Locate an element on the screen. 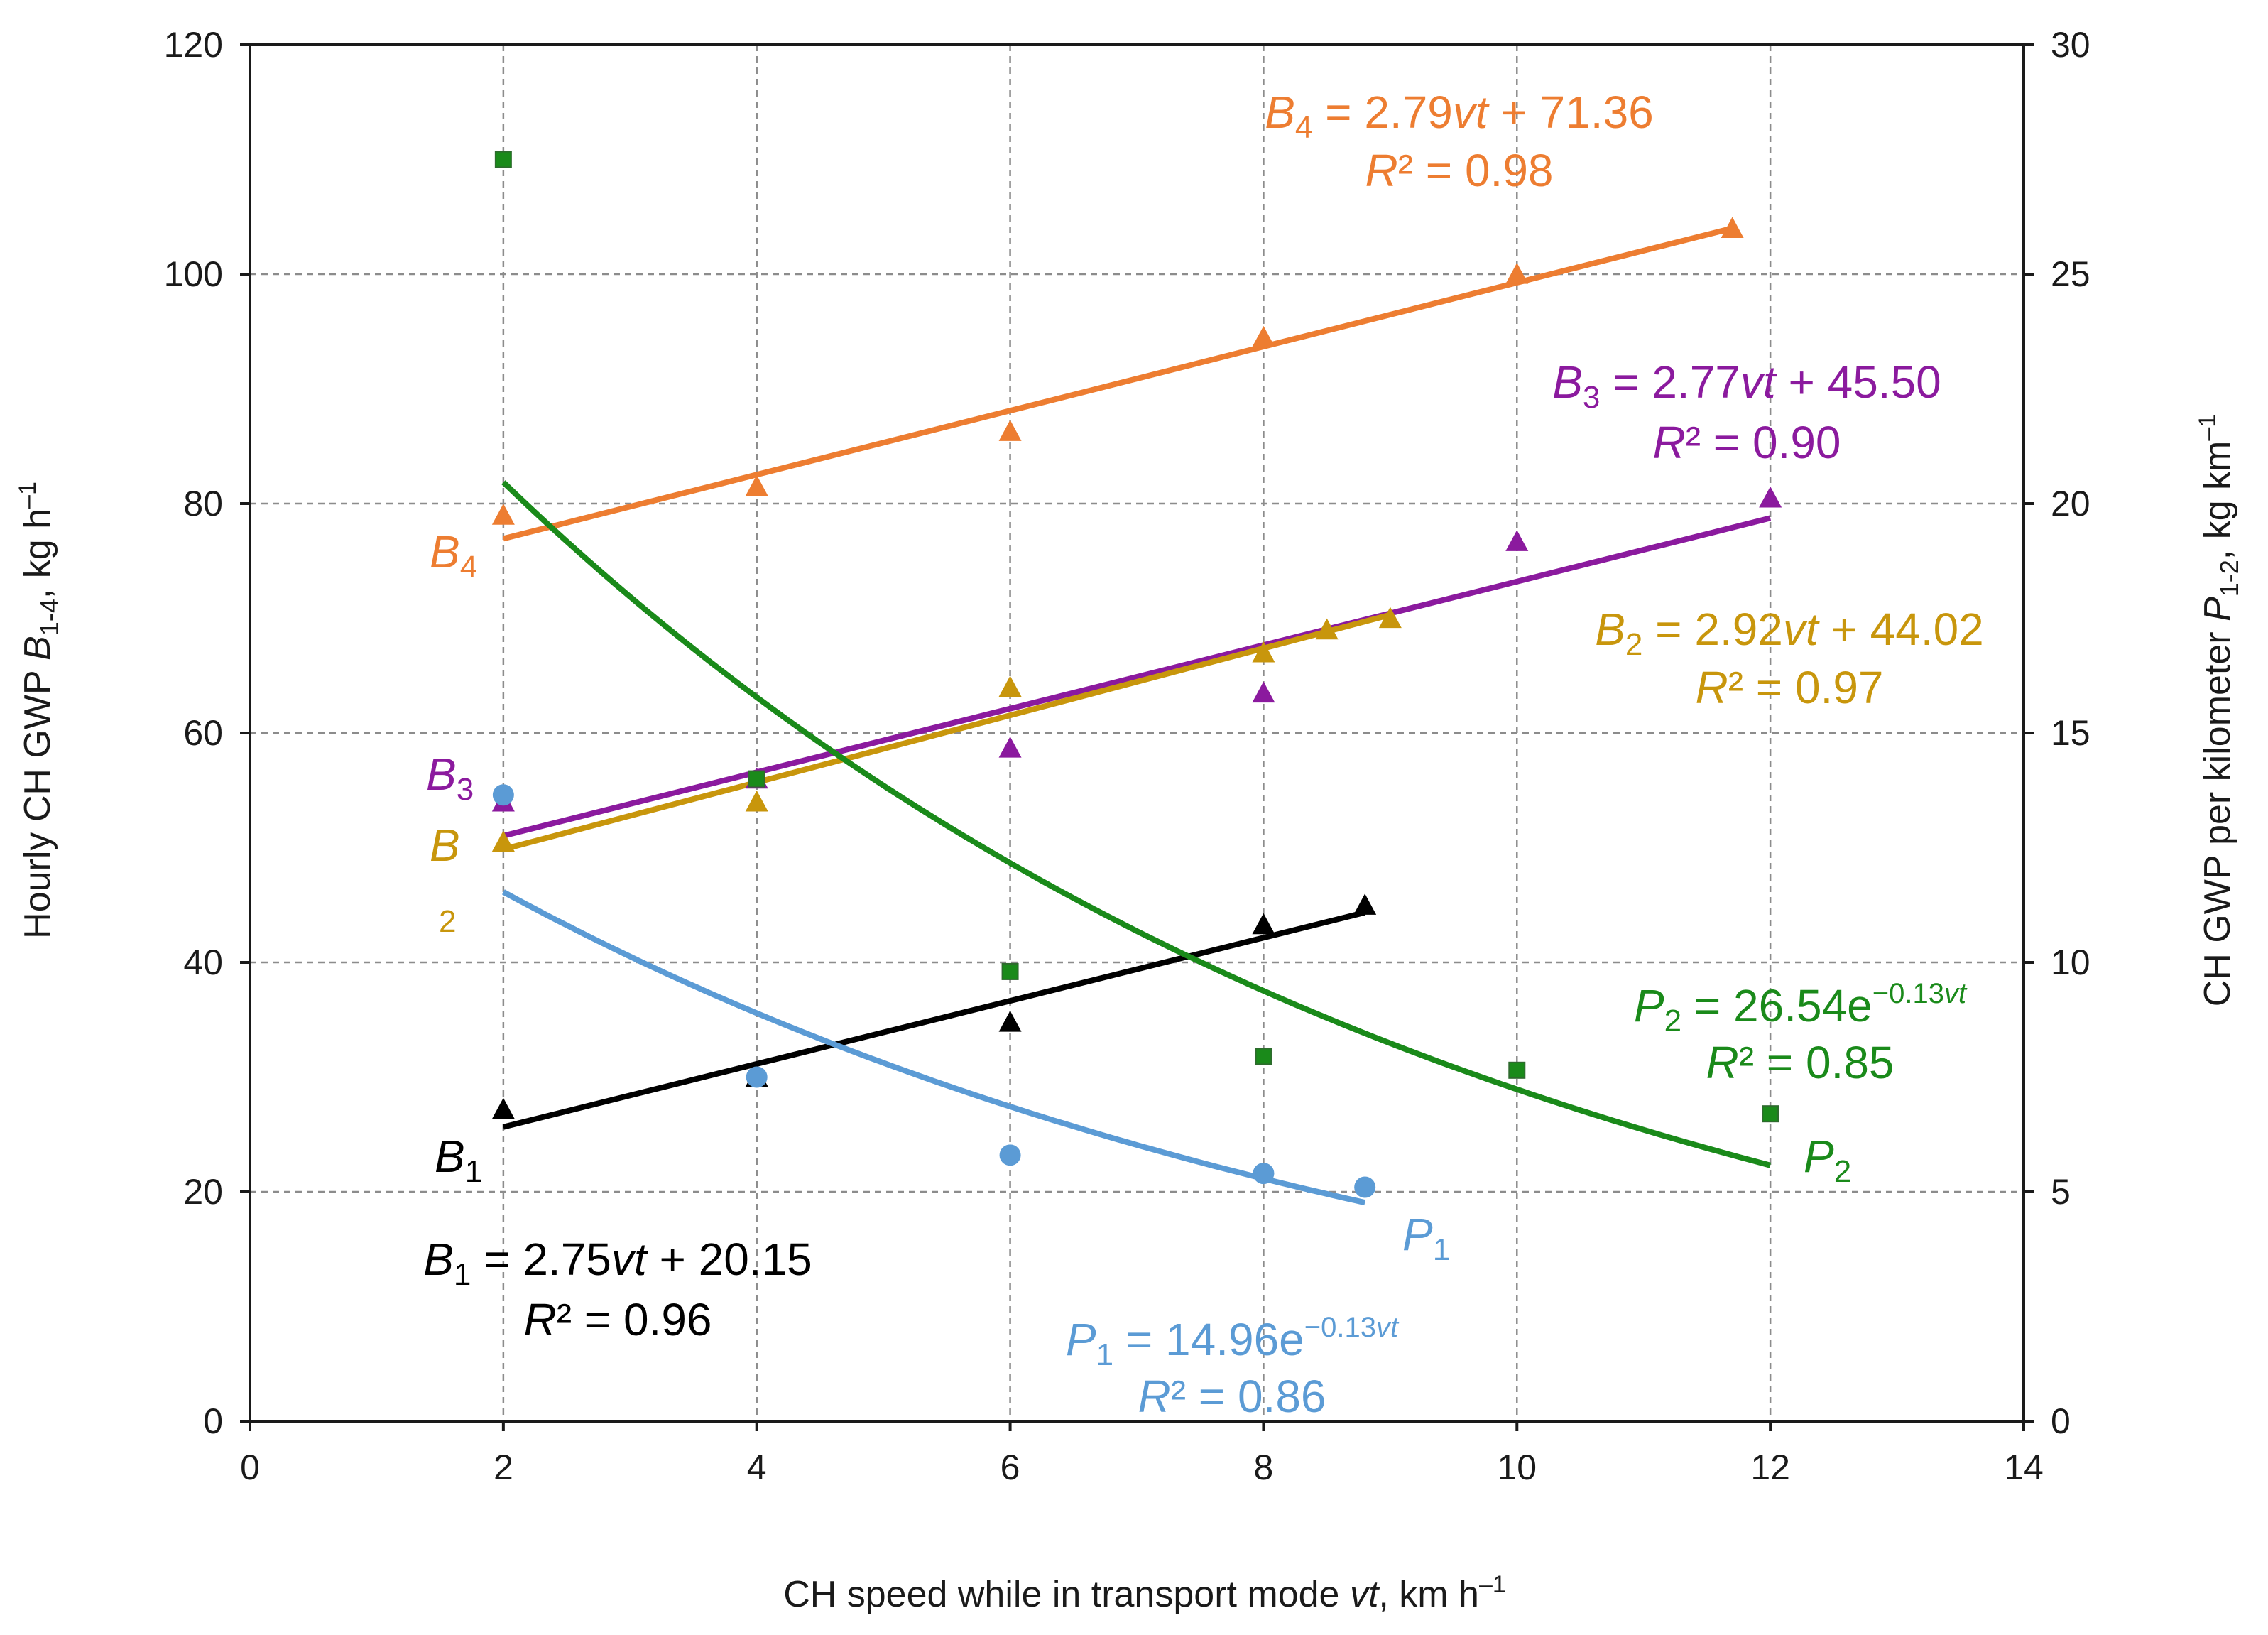 This screenshot has height=1635, width=2268. right-y-tick-label: 5 is located at coordinates (2061, 1192).